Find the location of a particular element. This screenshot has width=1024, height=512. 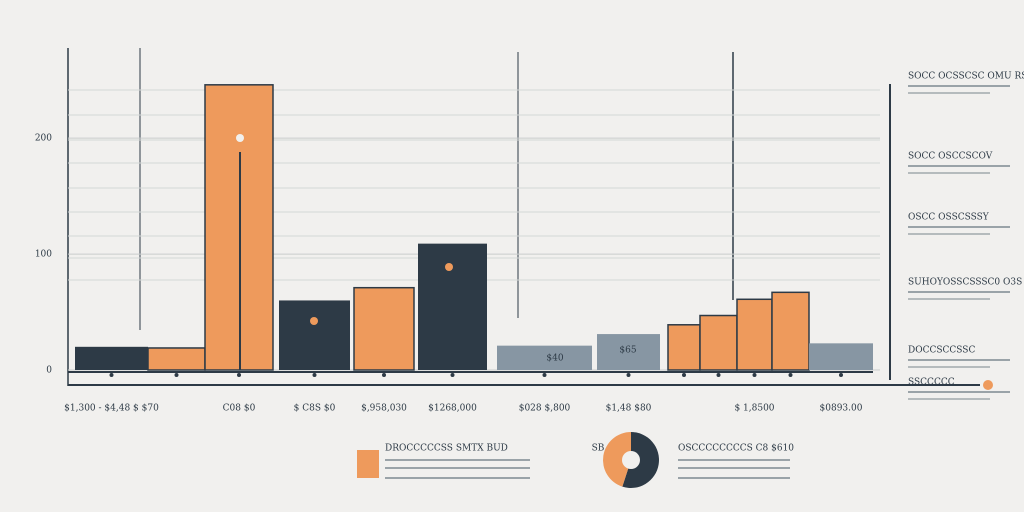

x-tick-label: $ 1,8500 is located at coordinates (754, 409).